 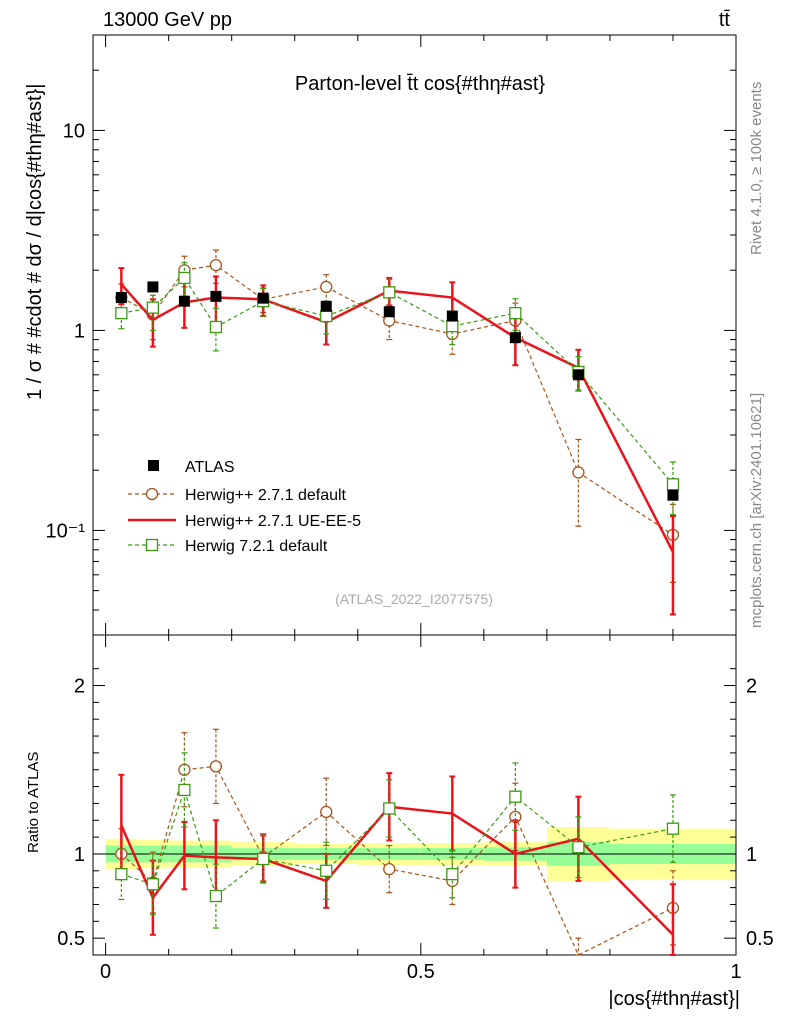 I want to click on x-tick-label: 0.5, so click(x=421, y=972).